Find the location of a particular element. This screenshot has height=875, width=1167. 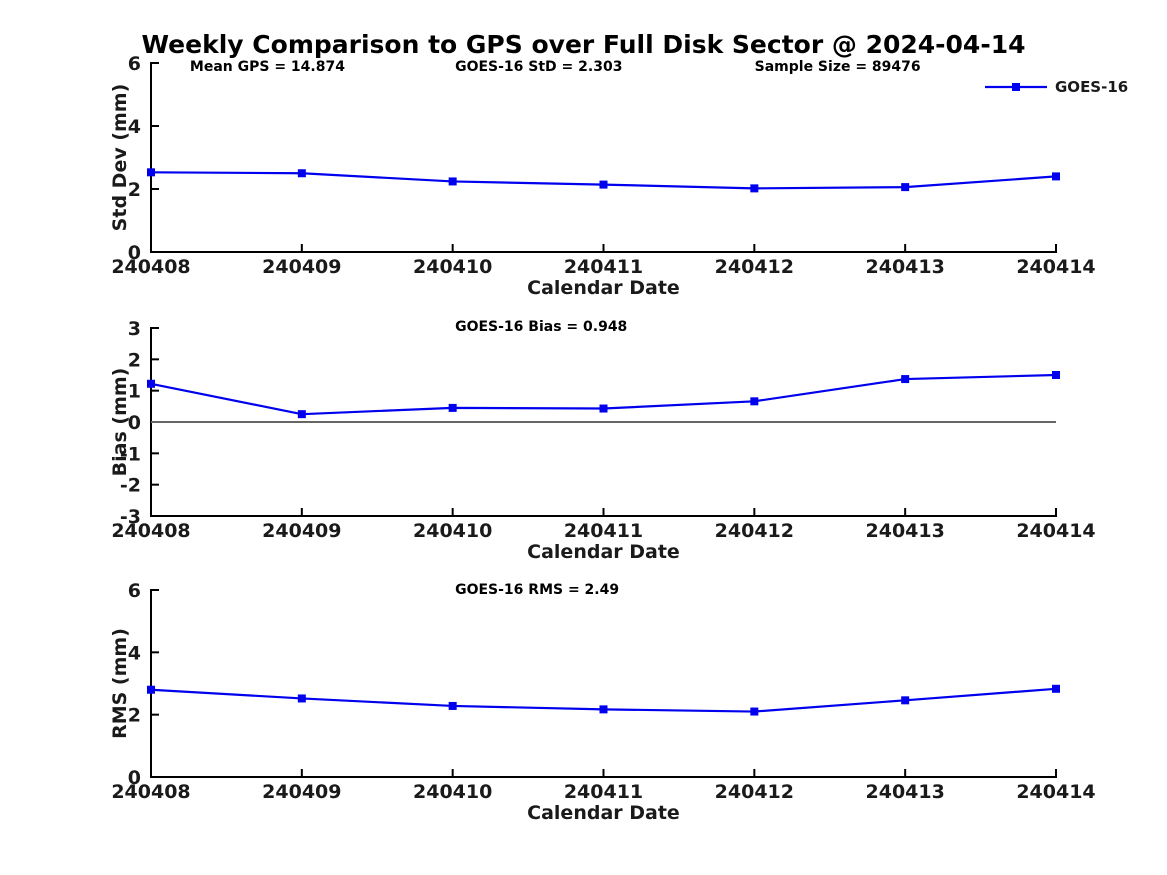

y-axis-label: Std Dev (mm) is located at coordinates (120, 158).